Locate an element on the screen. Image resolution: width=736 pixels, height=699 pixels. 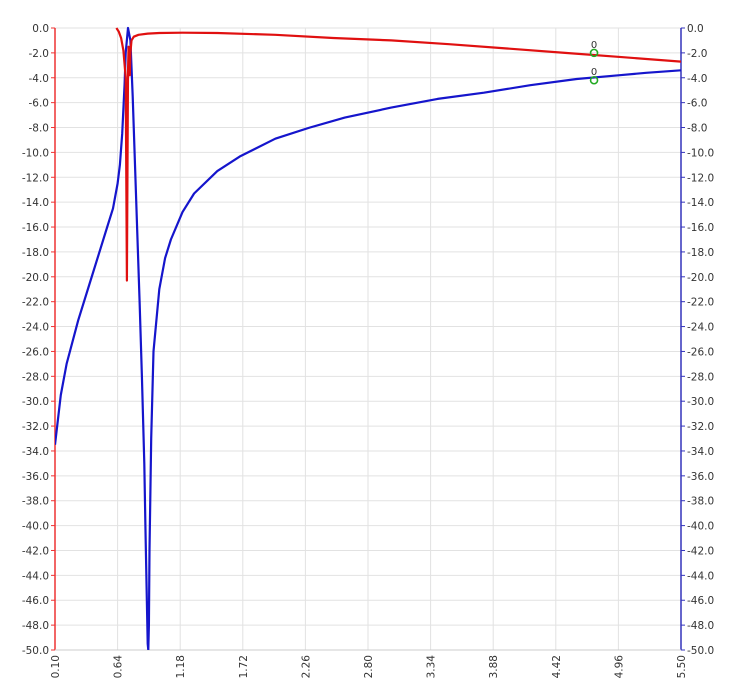
left-y-tick-label: -50.0 is located at coordinates (35, 651).